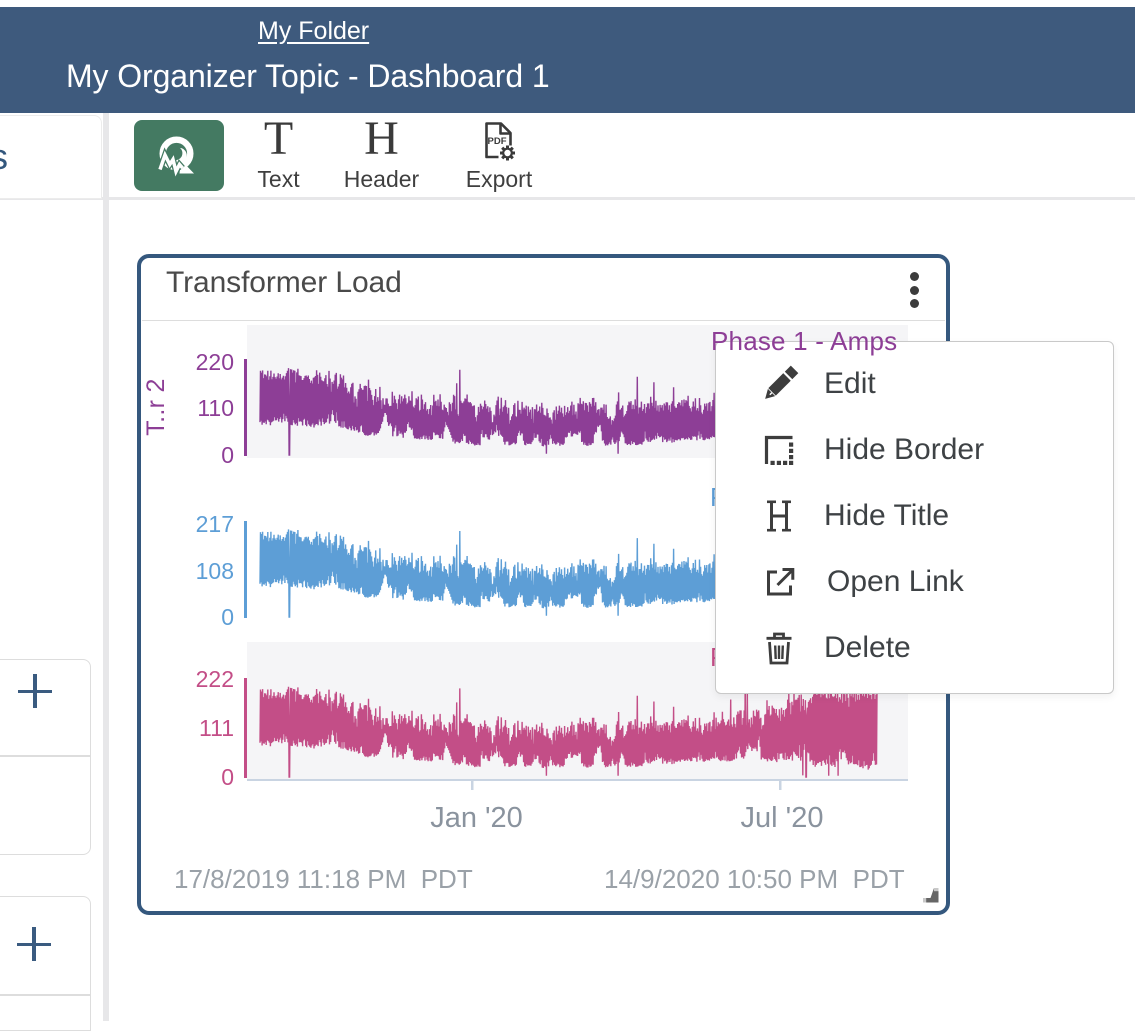  Describe the element at coordinates (215, 362) in the screenshot. I see `svg-text: 220` at that location.